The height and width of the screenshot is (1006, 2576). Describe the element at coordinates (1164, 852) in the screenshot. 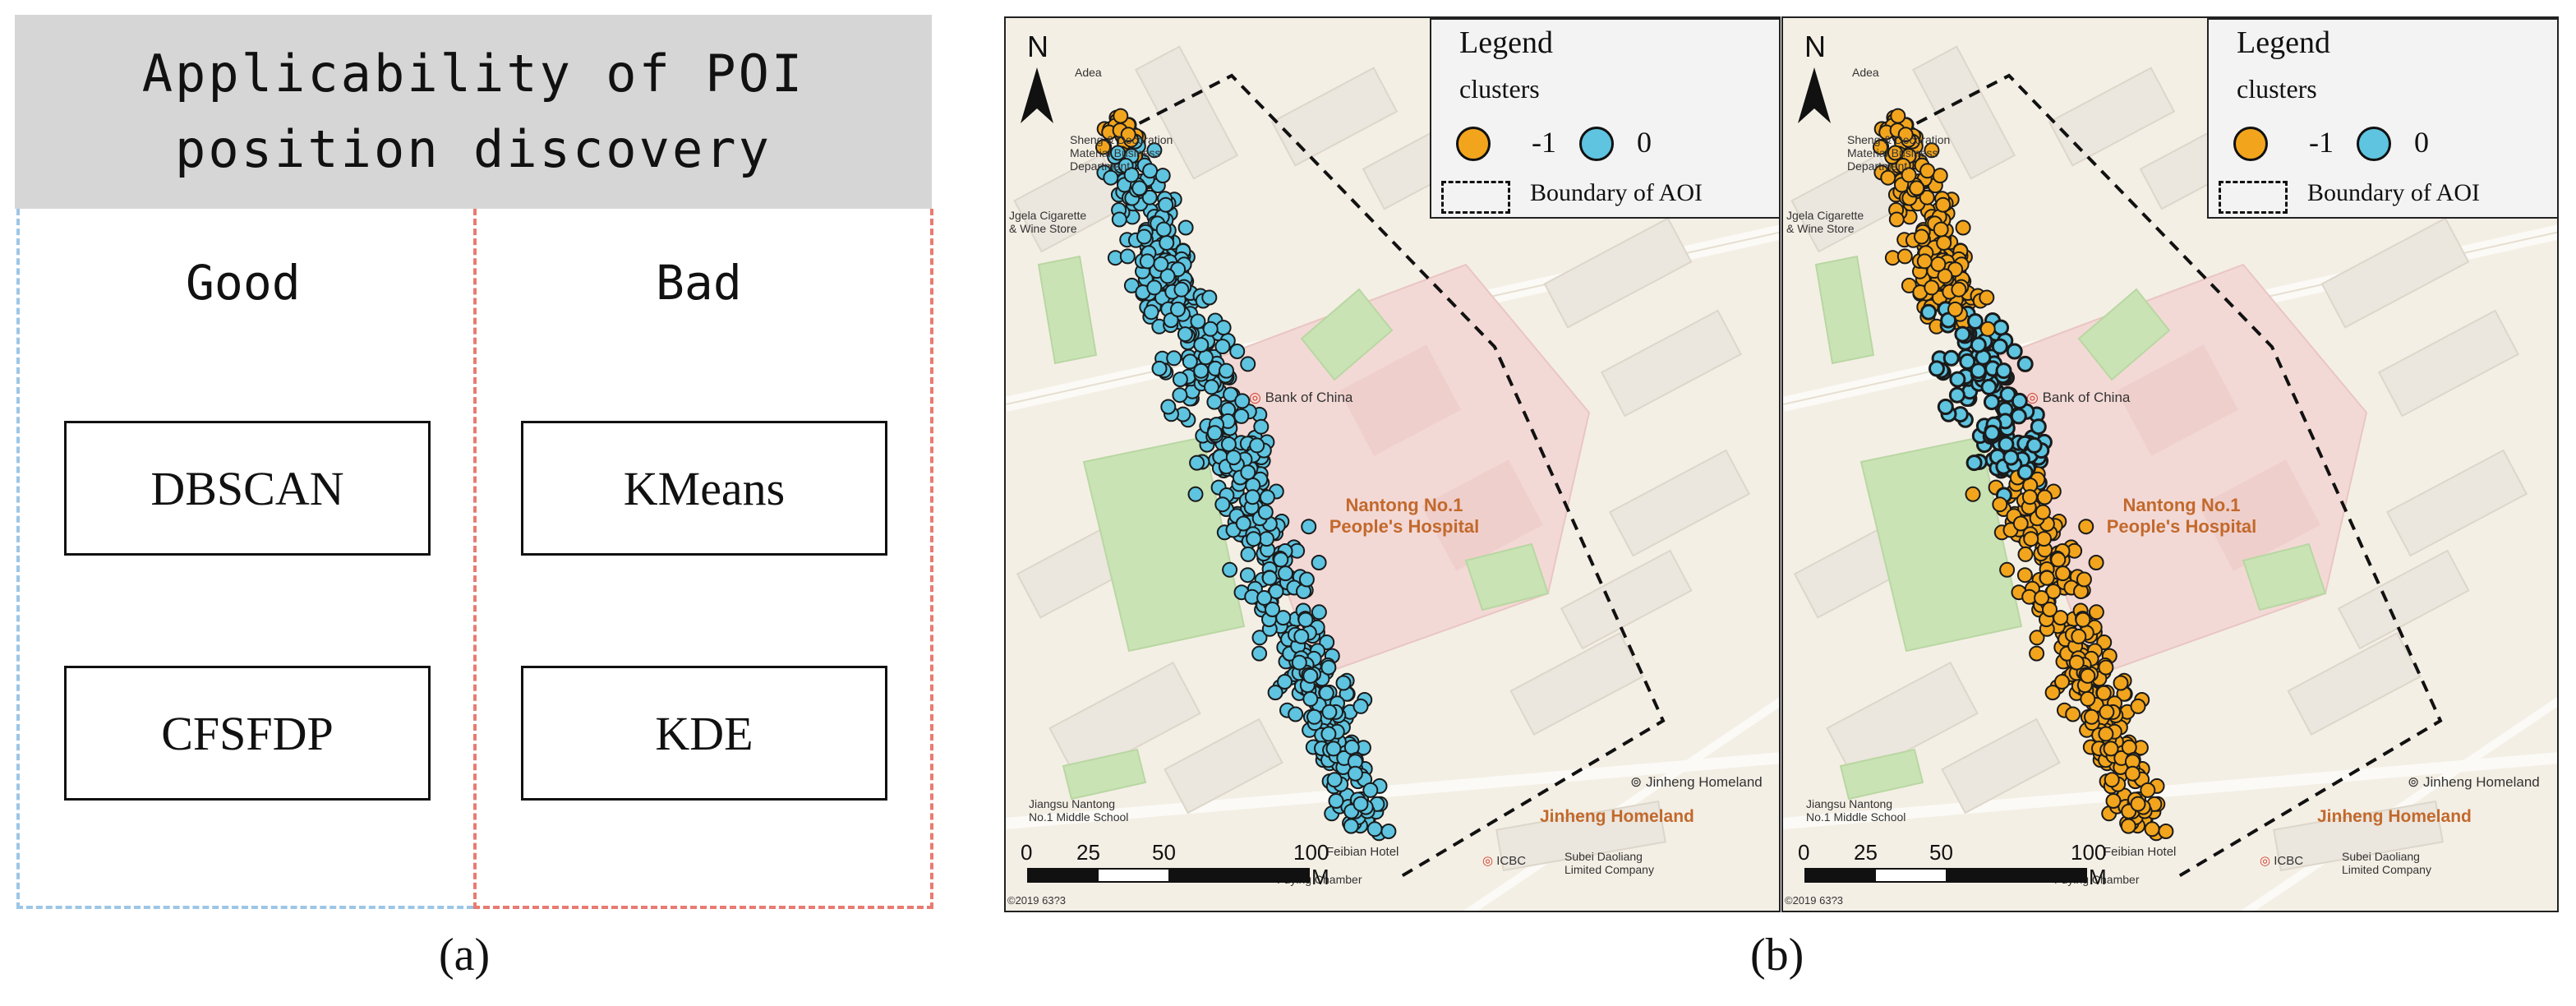

I see `scale-tick-50: 50` at that location.